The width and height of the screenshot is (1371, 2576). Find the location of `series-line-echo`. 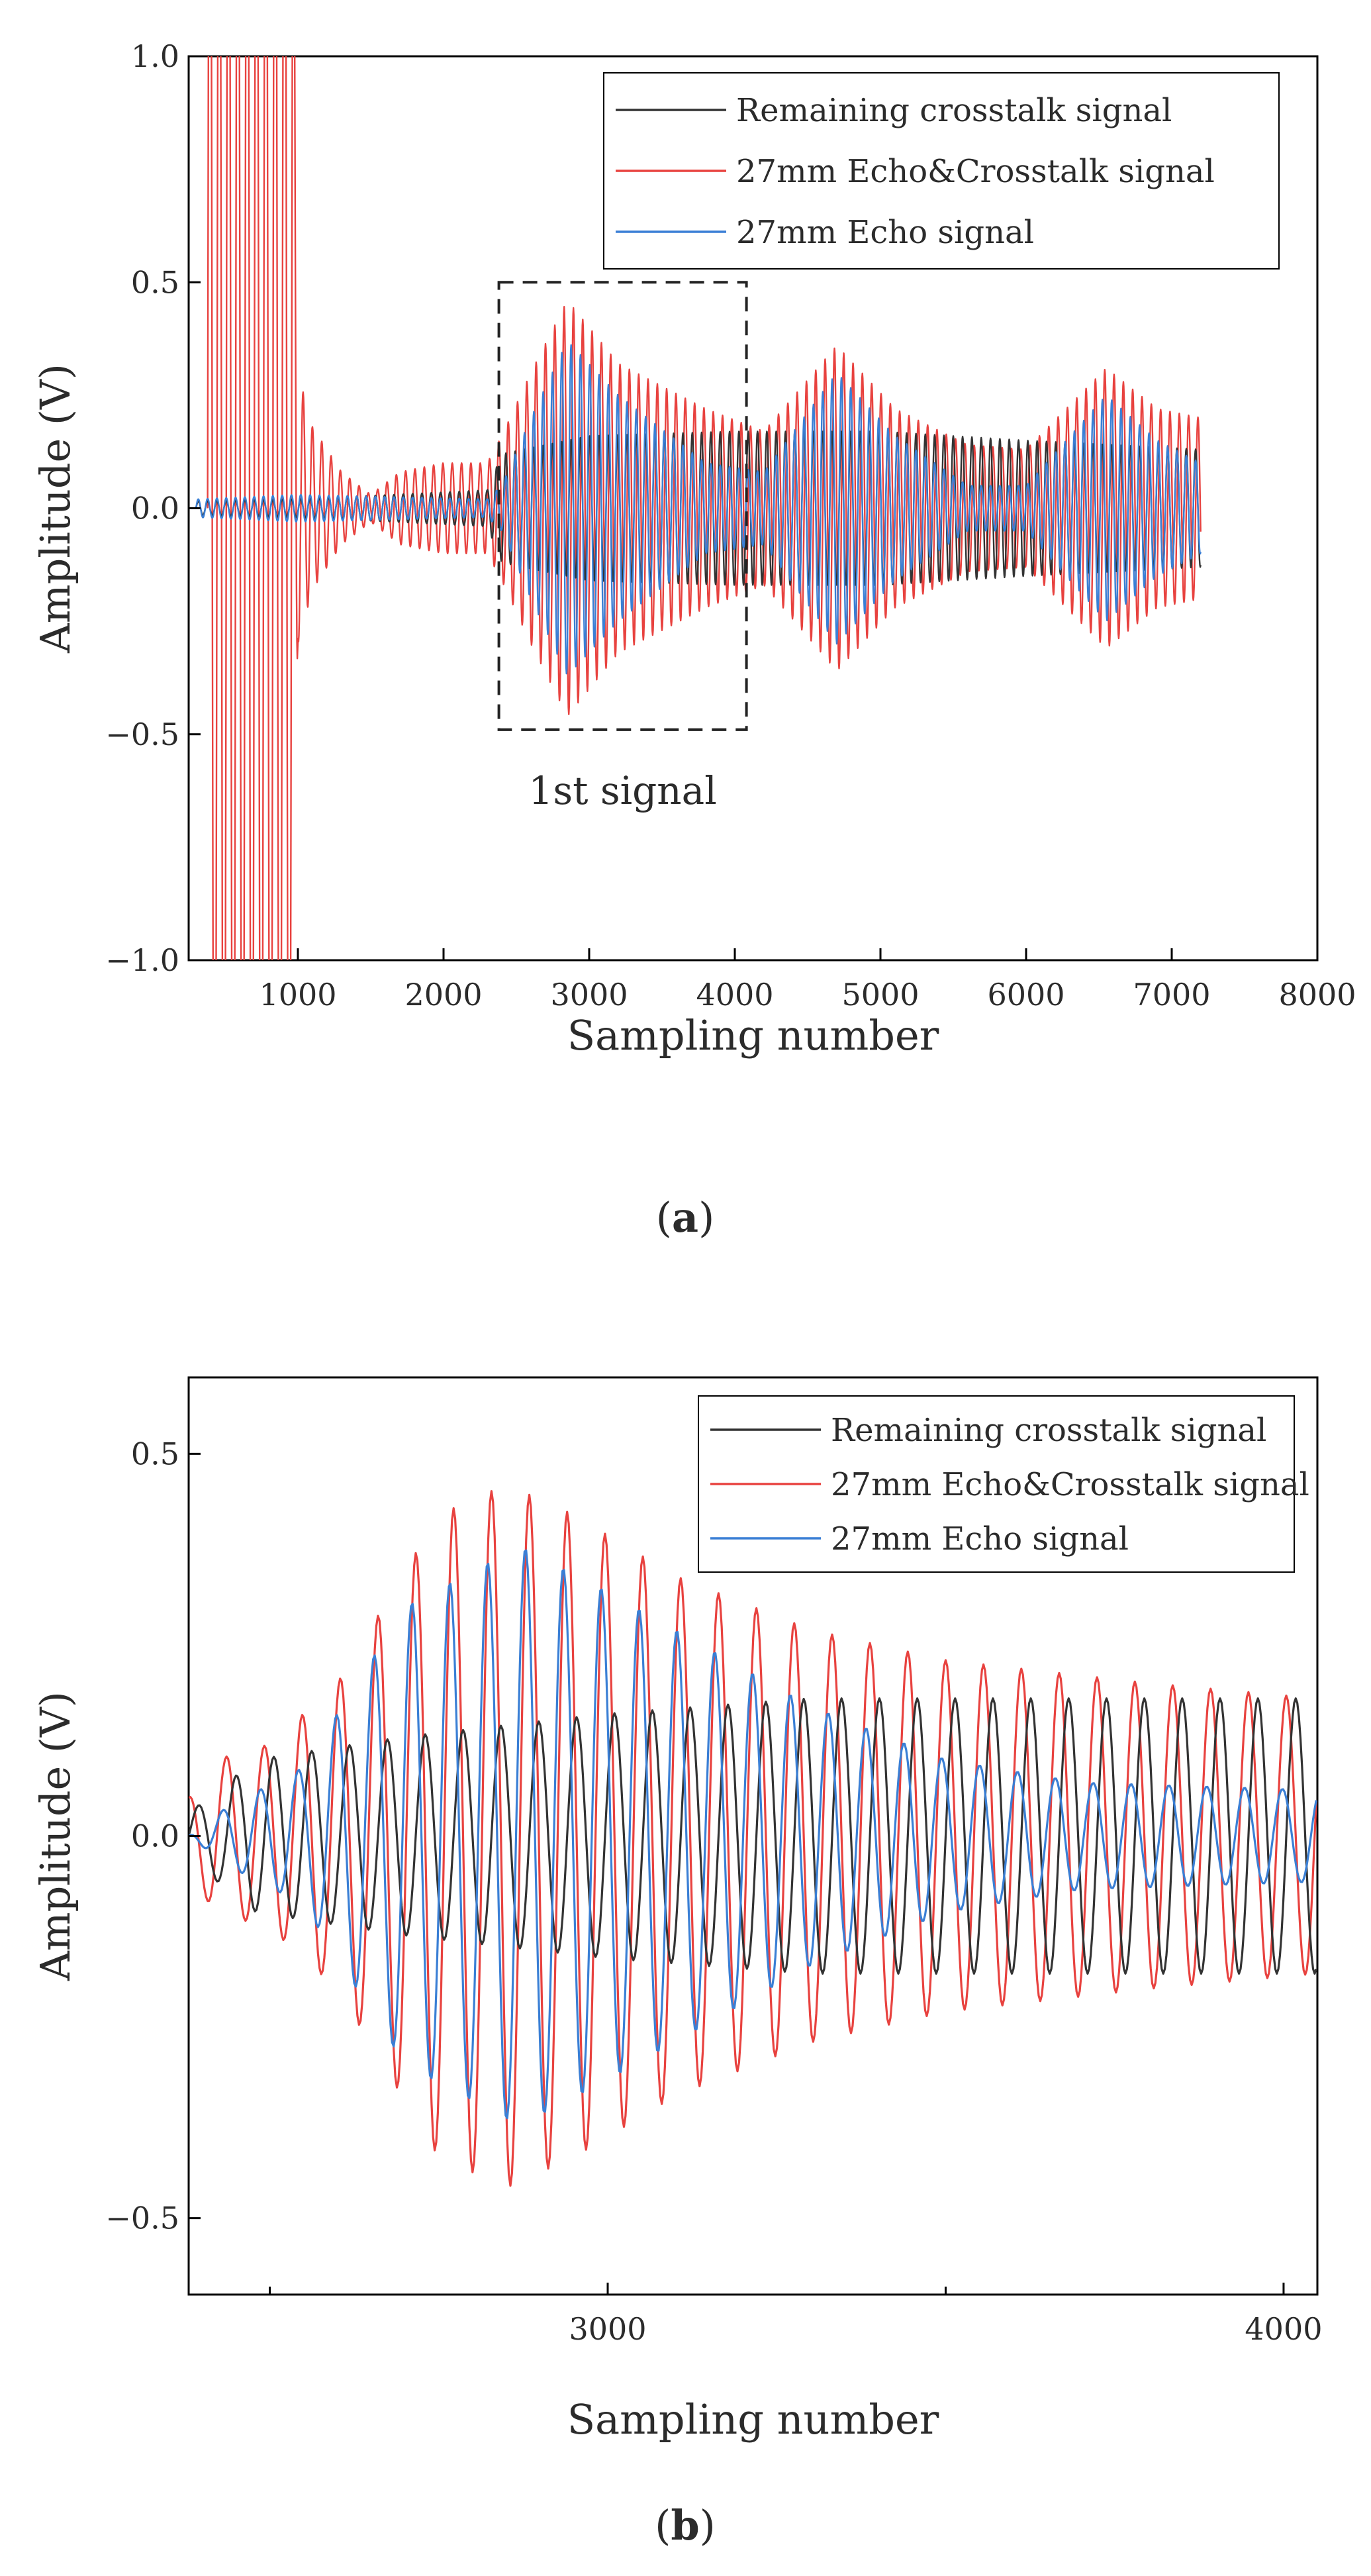

series-line-echo is located at coordinates (698, 509).